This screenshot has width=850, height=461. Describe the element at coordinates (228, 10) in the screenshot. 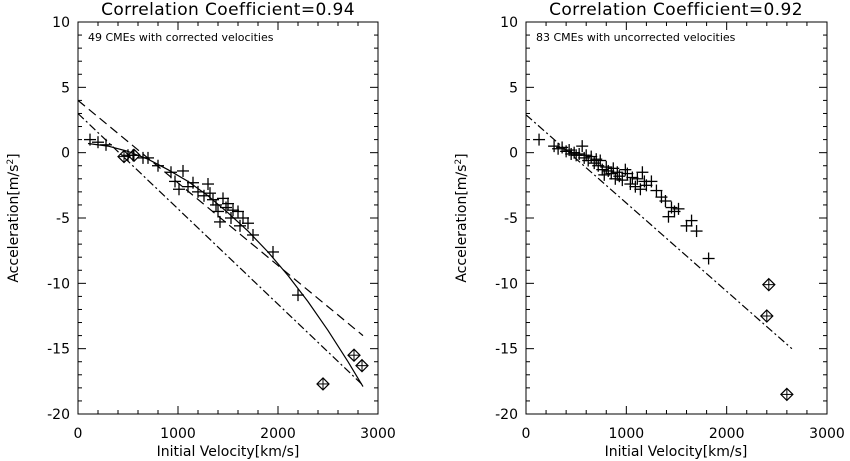

I see `chart-title: Correlation Coefficient=0.94` at that location.